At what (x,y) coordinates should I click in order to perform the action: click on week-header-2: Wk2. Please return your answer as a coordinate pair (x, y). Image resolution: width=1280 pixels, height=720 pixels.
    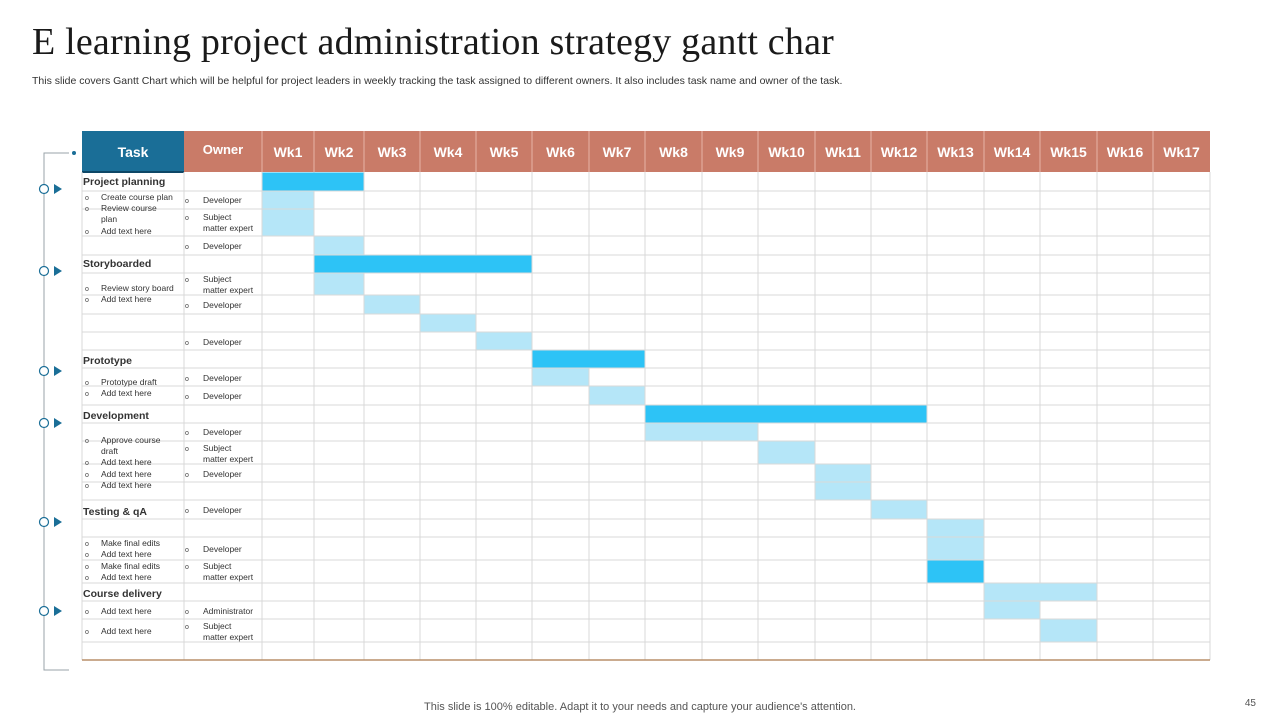
    Looking at the image, I should click on (339, 152).